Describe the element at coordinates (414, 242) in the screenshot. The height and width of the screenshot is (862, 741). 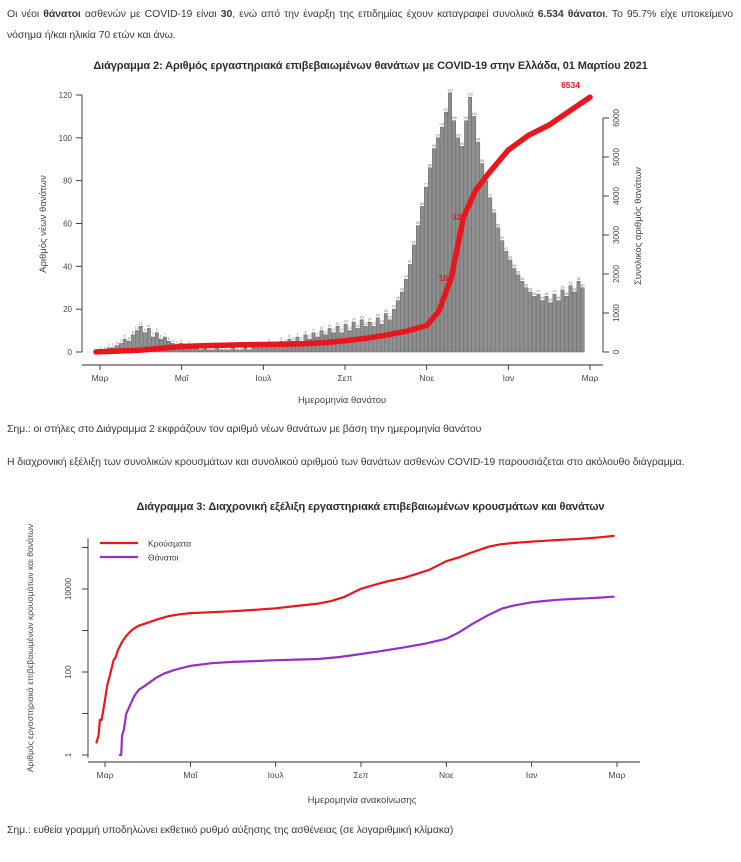
I see `svg-text: 50` at that location.